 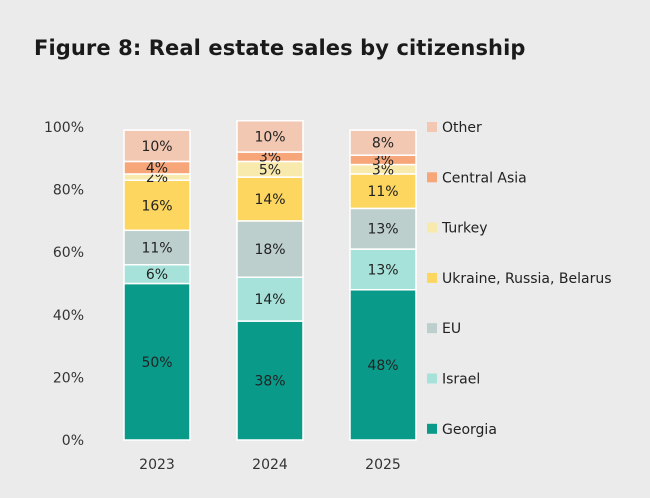 I want to click on x-tick-label: 2023, so click(x=157, y=465).